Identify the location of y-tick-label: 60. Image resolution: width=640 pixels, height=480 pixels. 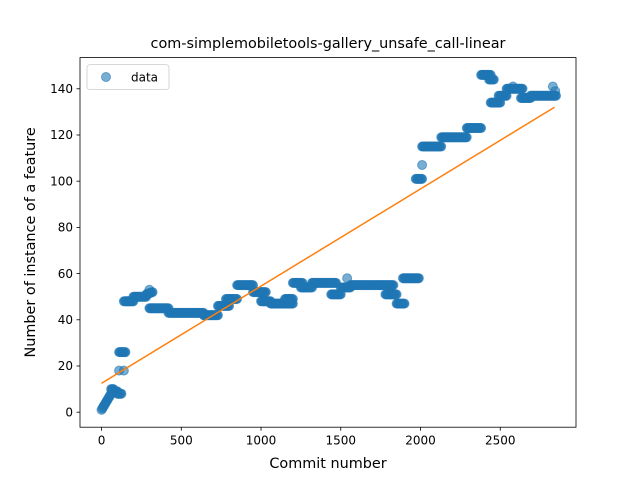
(65, 274).